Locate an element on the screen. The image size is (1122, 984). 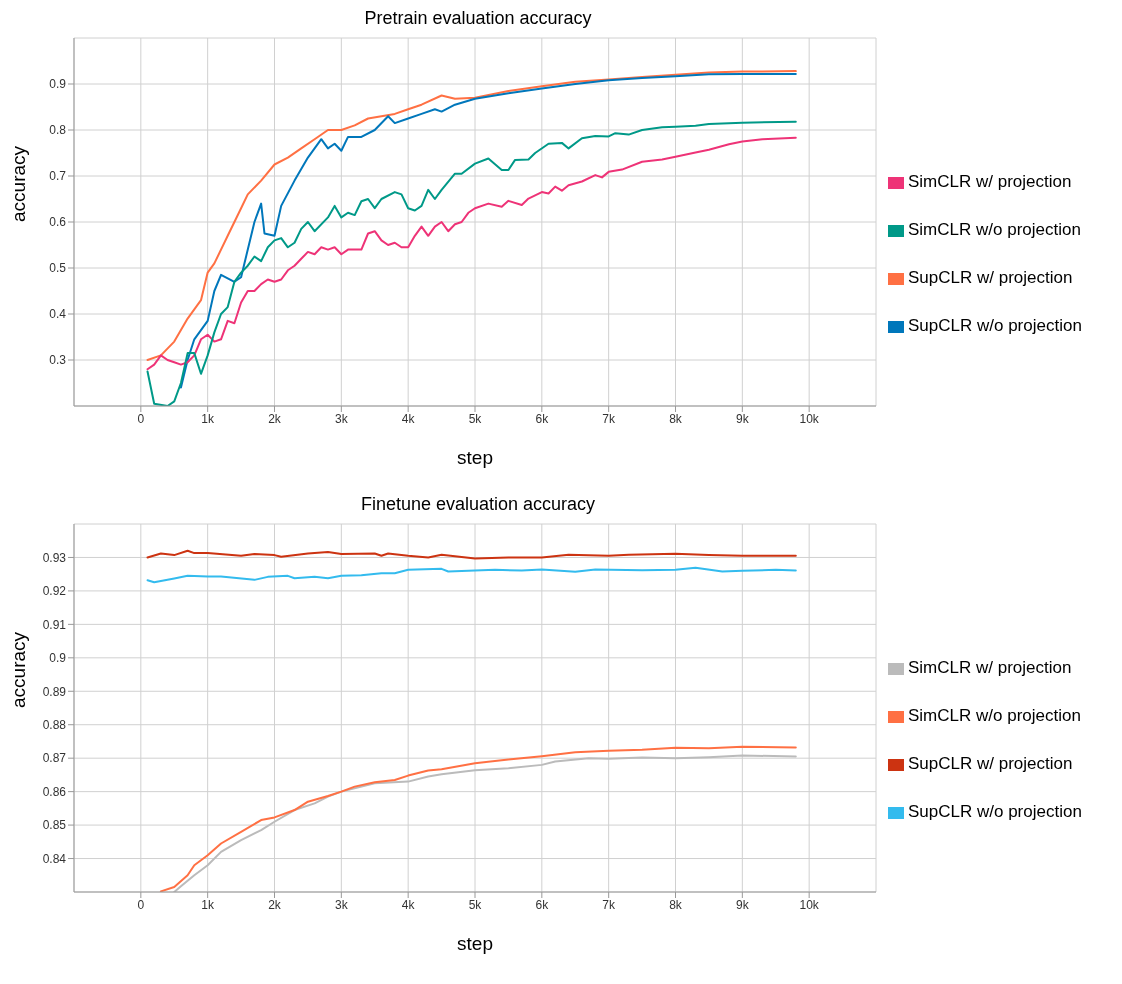
y-tick-label: 0.92 is located at coordinates (54, 591).